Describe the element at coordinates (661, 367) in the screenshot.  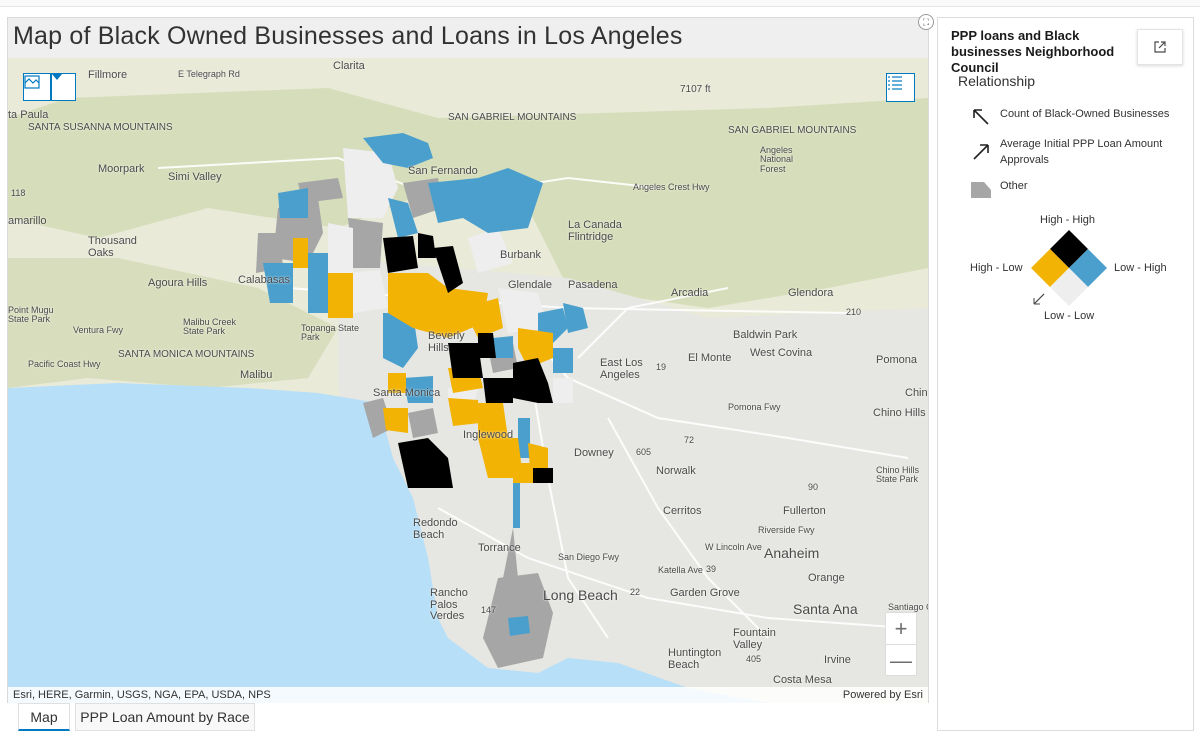
I see `place-label-hwy19: 19` at that location.